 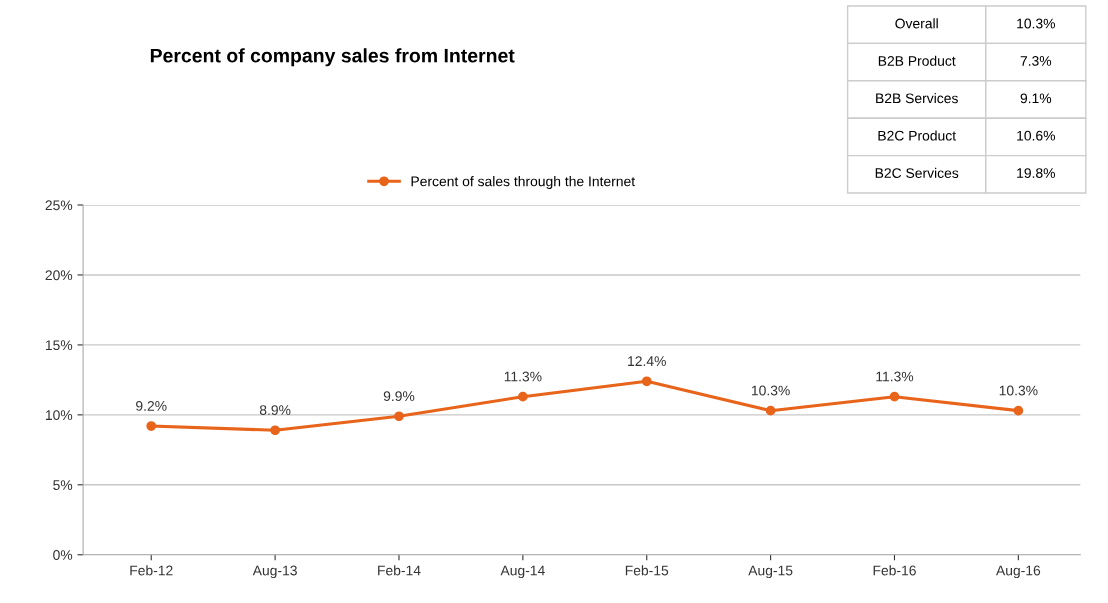 What do you see at coordinates (1036, 61) in the screenshot?
I see `text: 7.3%` at bounding box center [1036, 61].